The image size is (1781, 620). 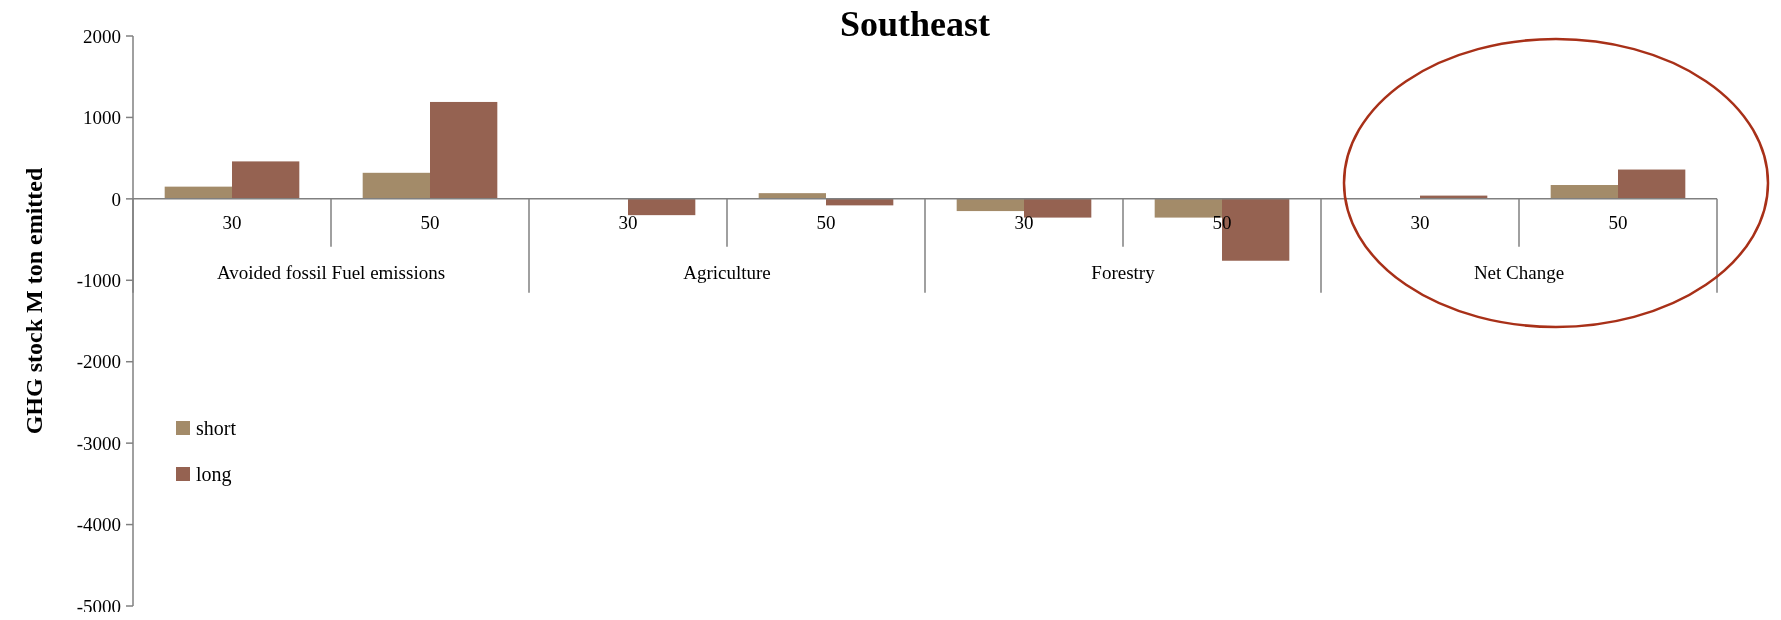 I want to click on y-tick-label: -2000, so click(x=98, y=362).